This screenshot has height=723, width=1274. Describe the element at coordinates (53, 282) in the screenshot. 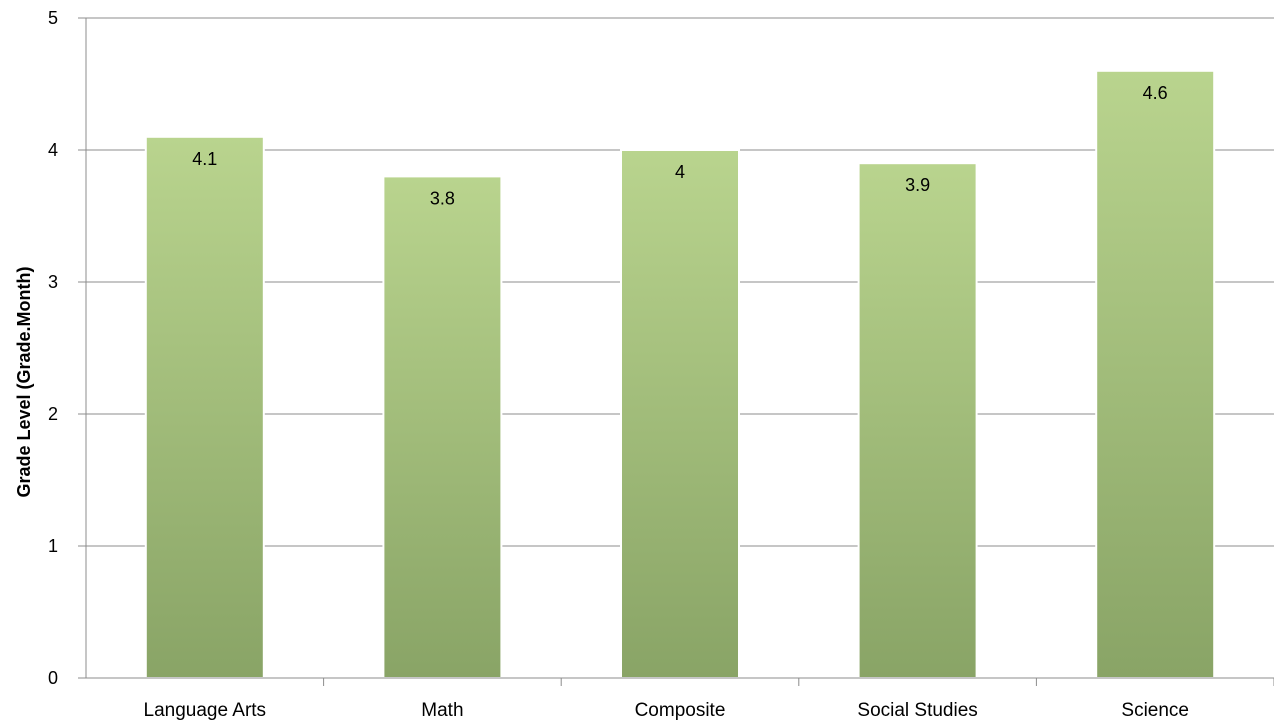

I see `y-tick-label: 3` at that location.